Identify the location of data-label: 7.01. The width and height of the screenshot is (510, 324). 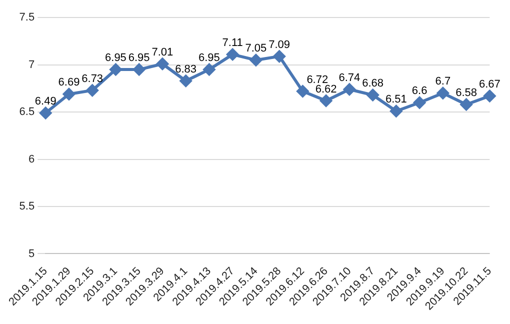
(163, 52).